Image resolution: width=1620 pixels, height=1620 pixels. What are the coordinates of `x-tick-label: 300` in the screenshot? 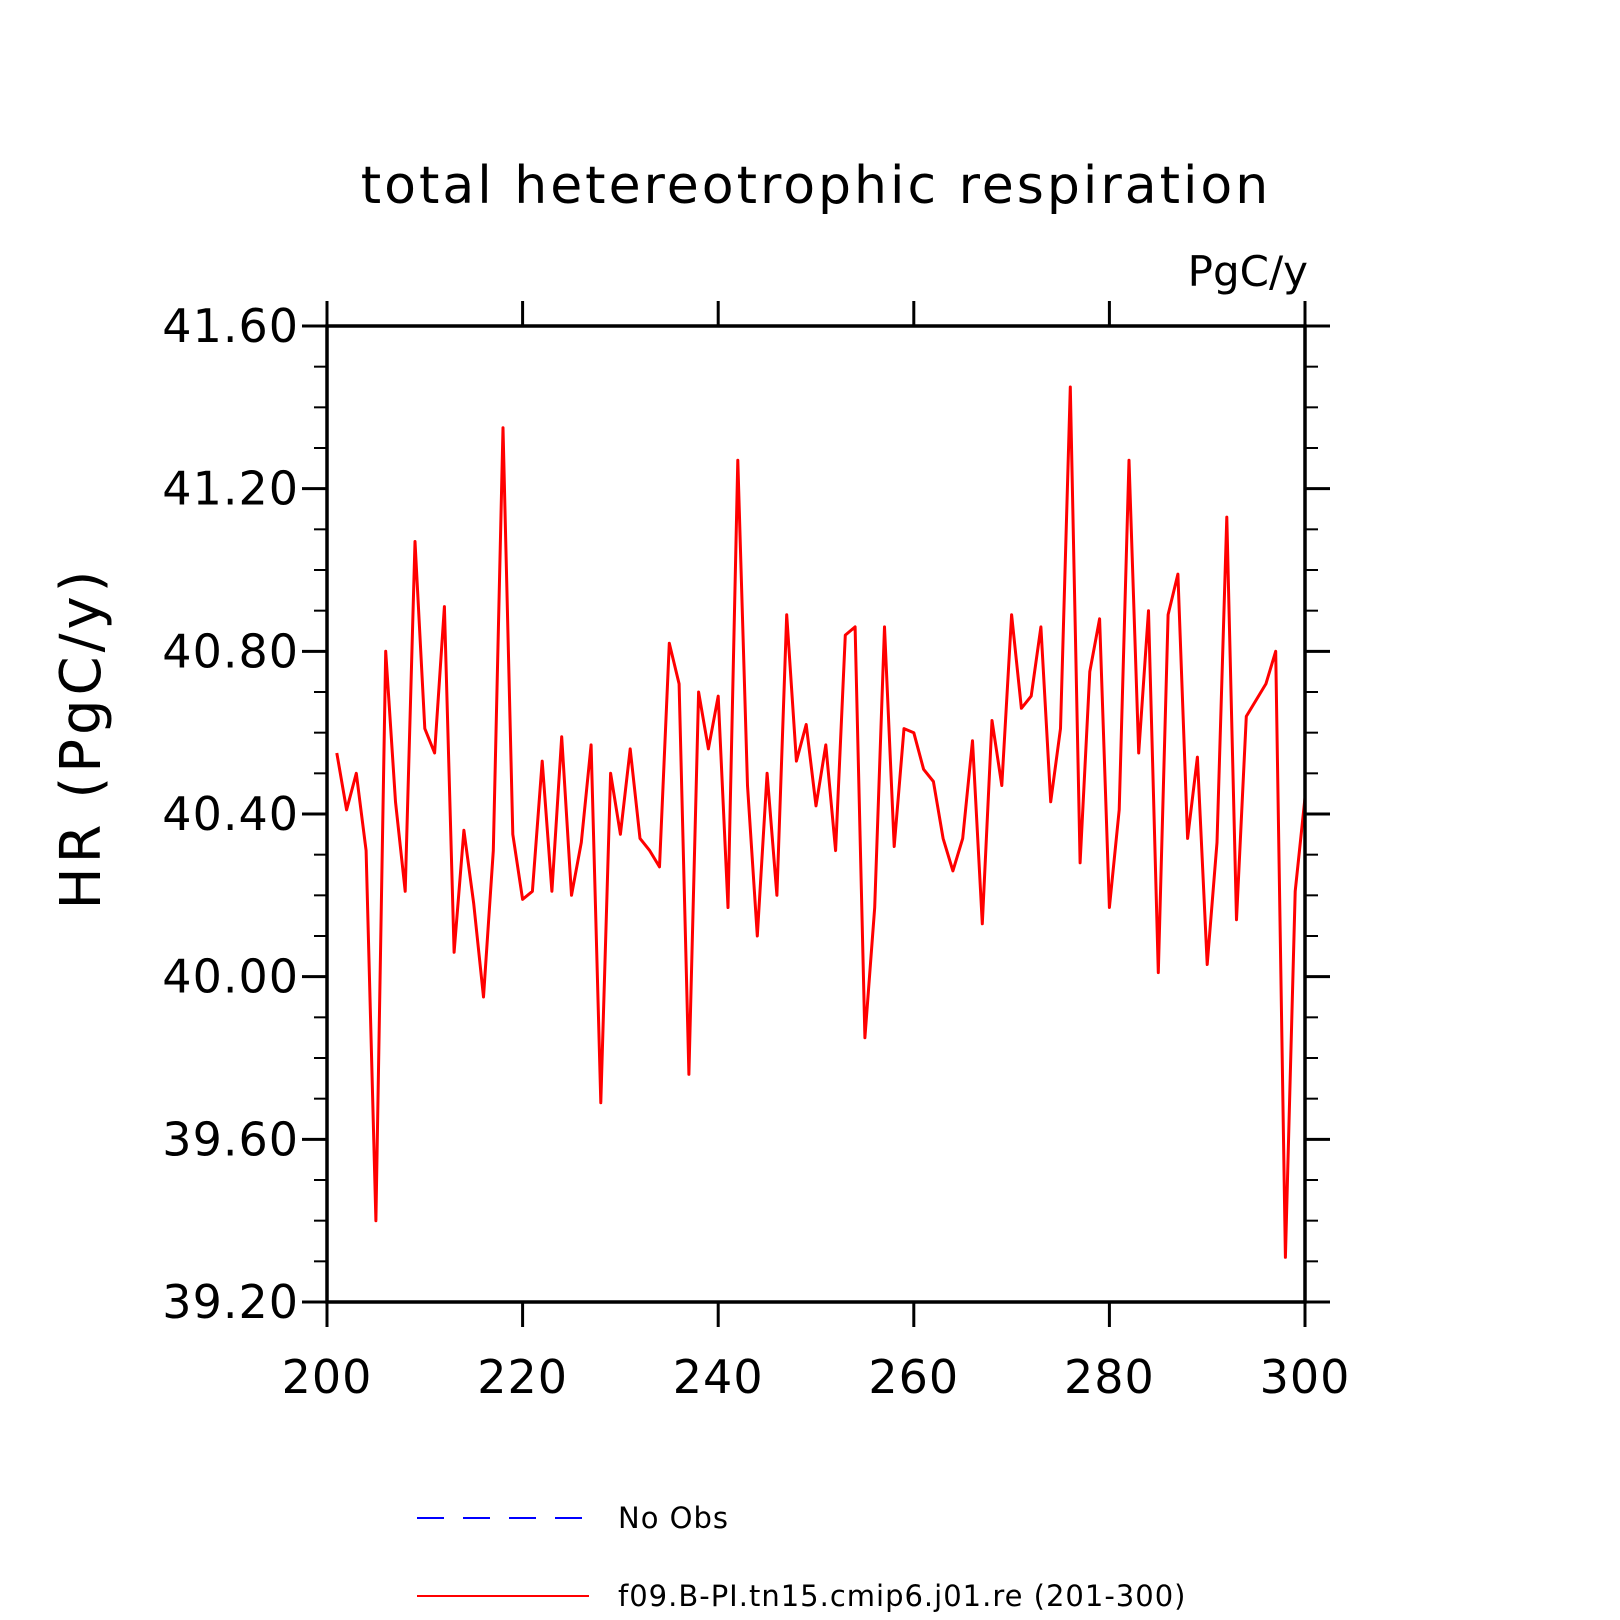 It's located at (1305, 1377).